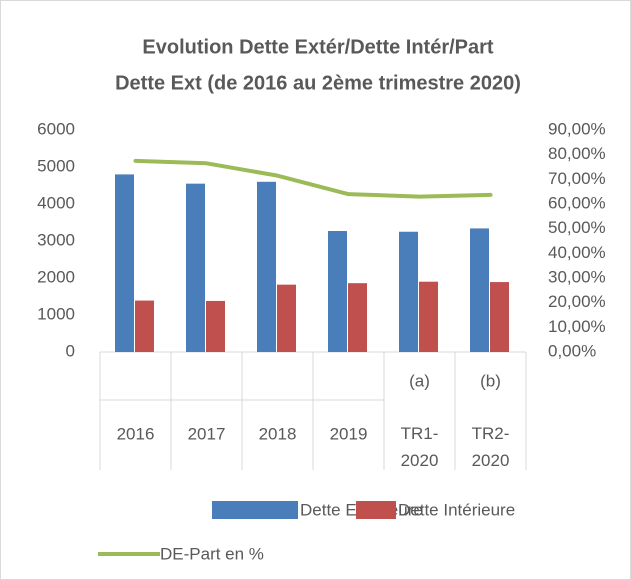  What do you see at coordinates (577, 153) in the screenshot?
I see `y2-tick-label: 80,00%` at bounding box center [577, 153].